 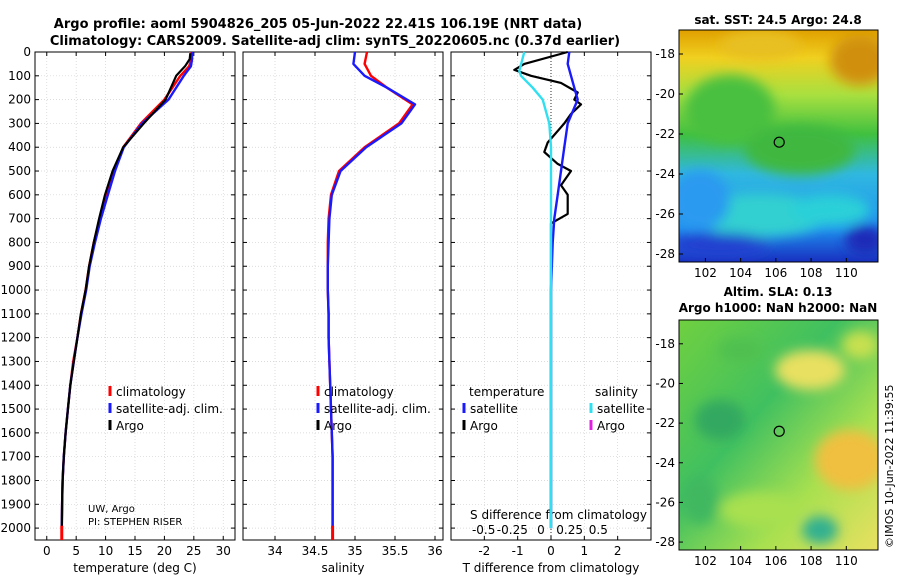 I want to click on x-tick-label: 34, so click(x=274, y=551).